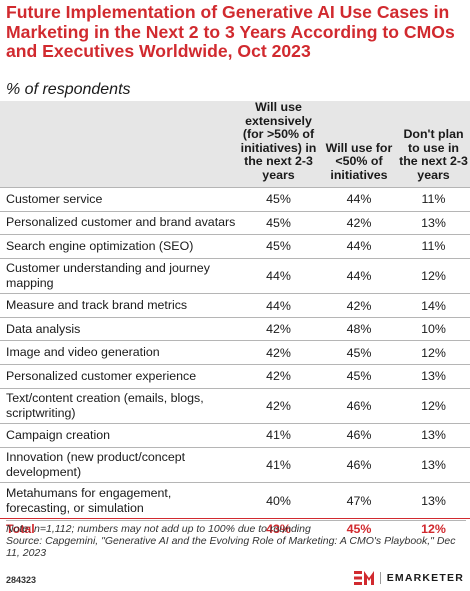 The width and height of the screenshot is (470, 591). I want to click on table-row: Data analysis 42% 48% 10%, so click(235, 328).